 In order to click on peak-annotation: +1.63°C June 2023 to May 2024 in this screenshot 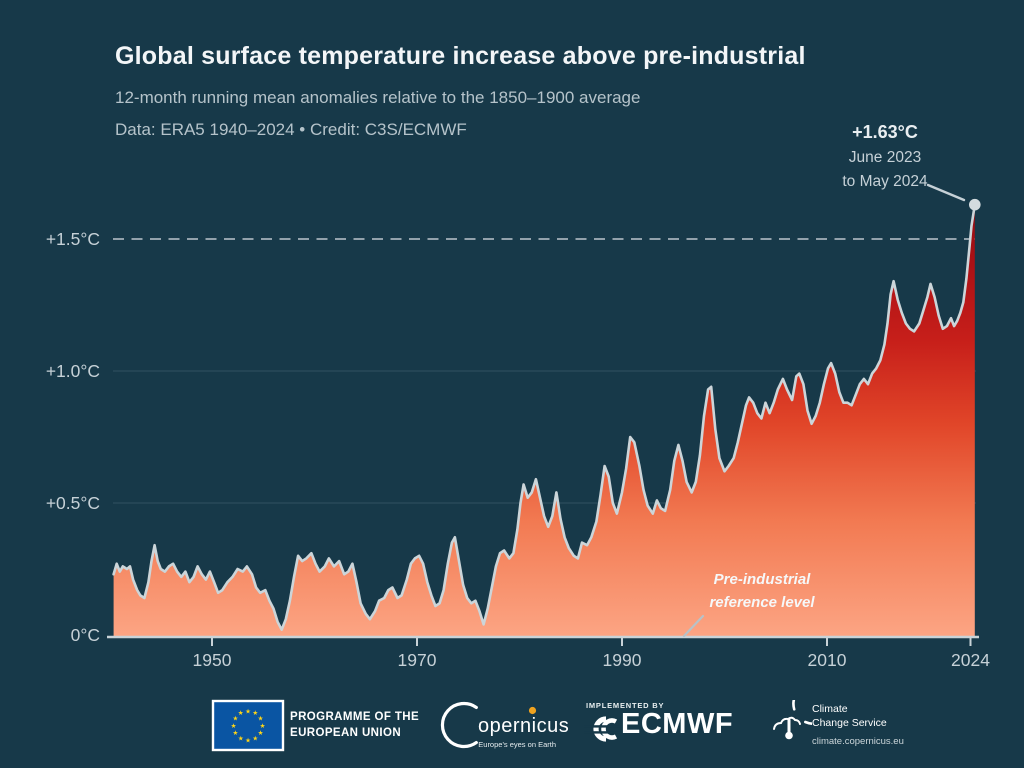, I will do `click(885, 158)`.